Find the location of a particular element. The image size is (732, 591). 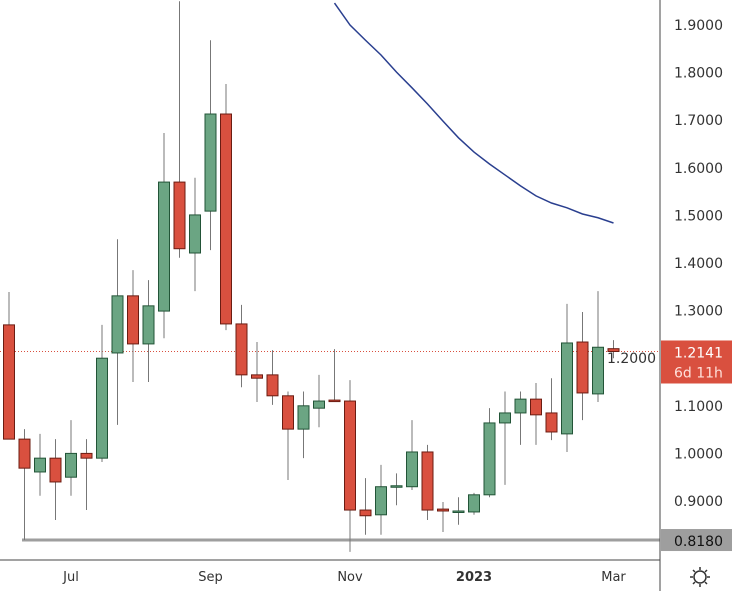

price-tick-label: 1.5000 is located at coordinates (698, 216).